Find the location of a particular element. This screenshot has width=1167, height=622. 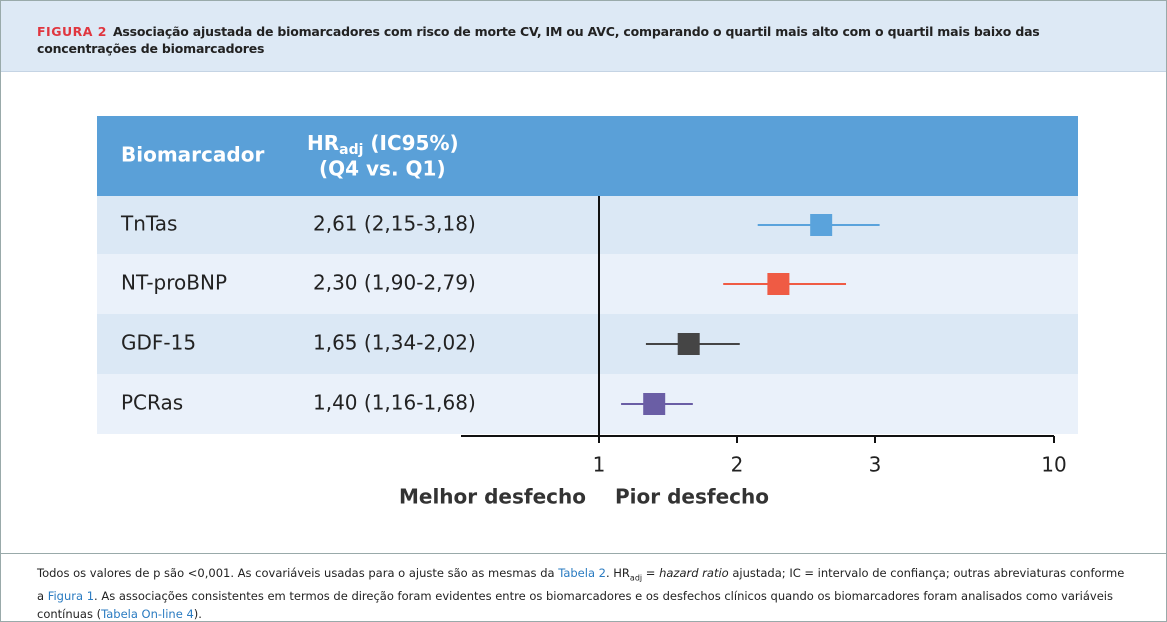

footnote-sub: adj is located at coordinates (636, 578).